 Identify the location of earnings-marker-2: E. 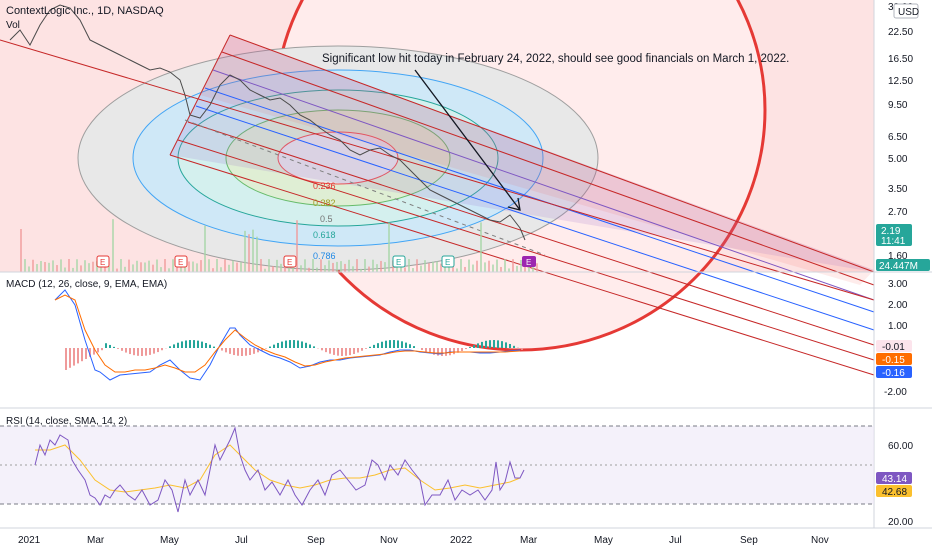
(180, 262).